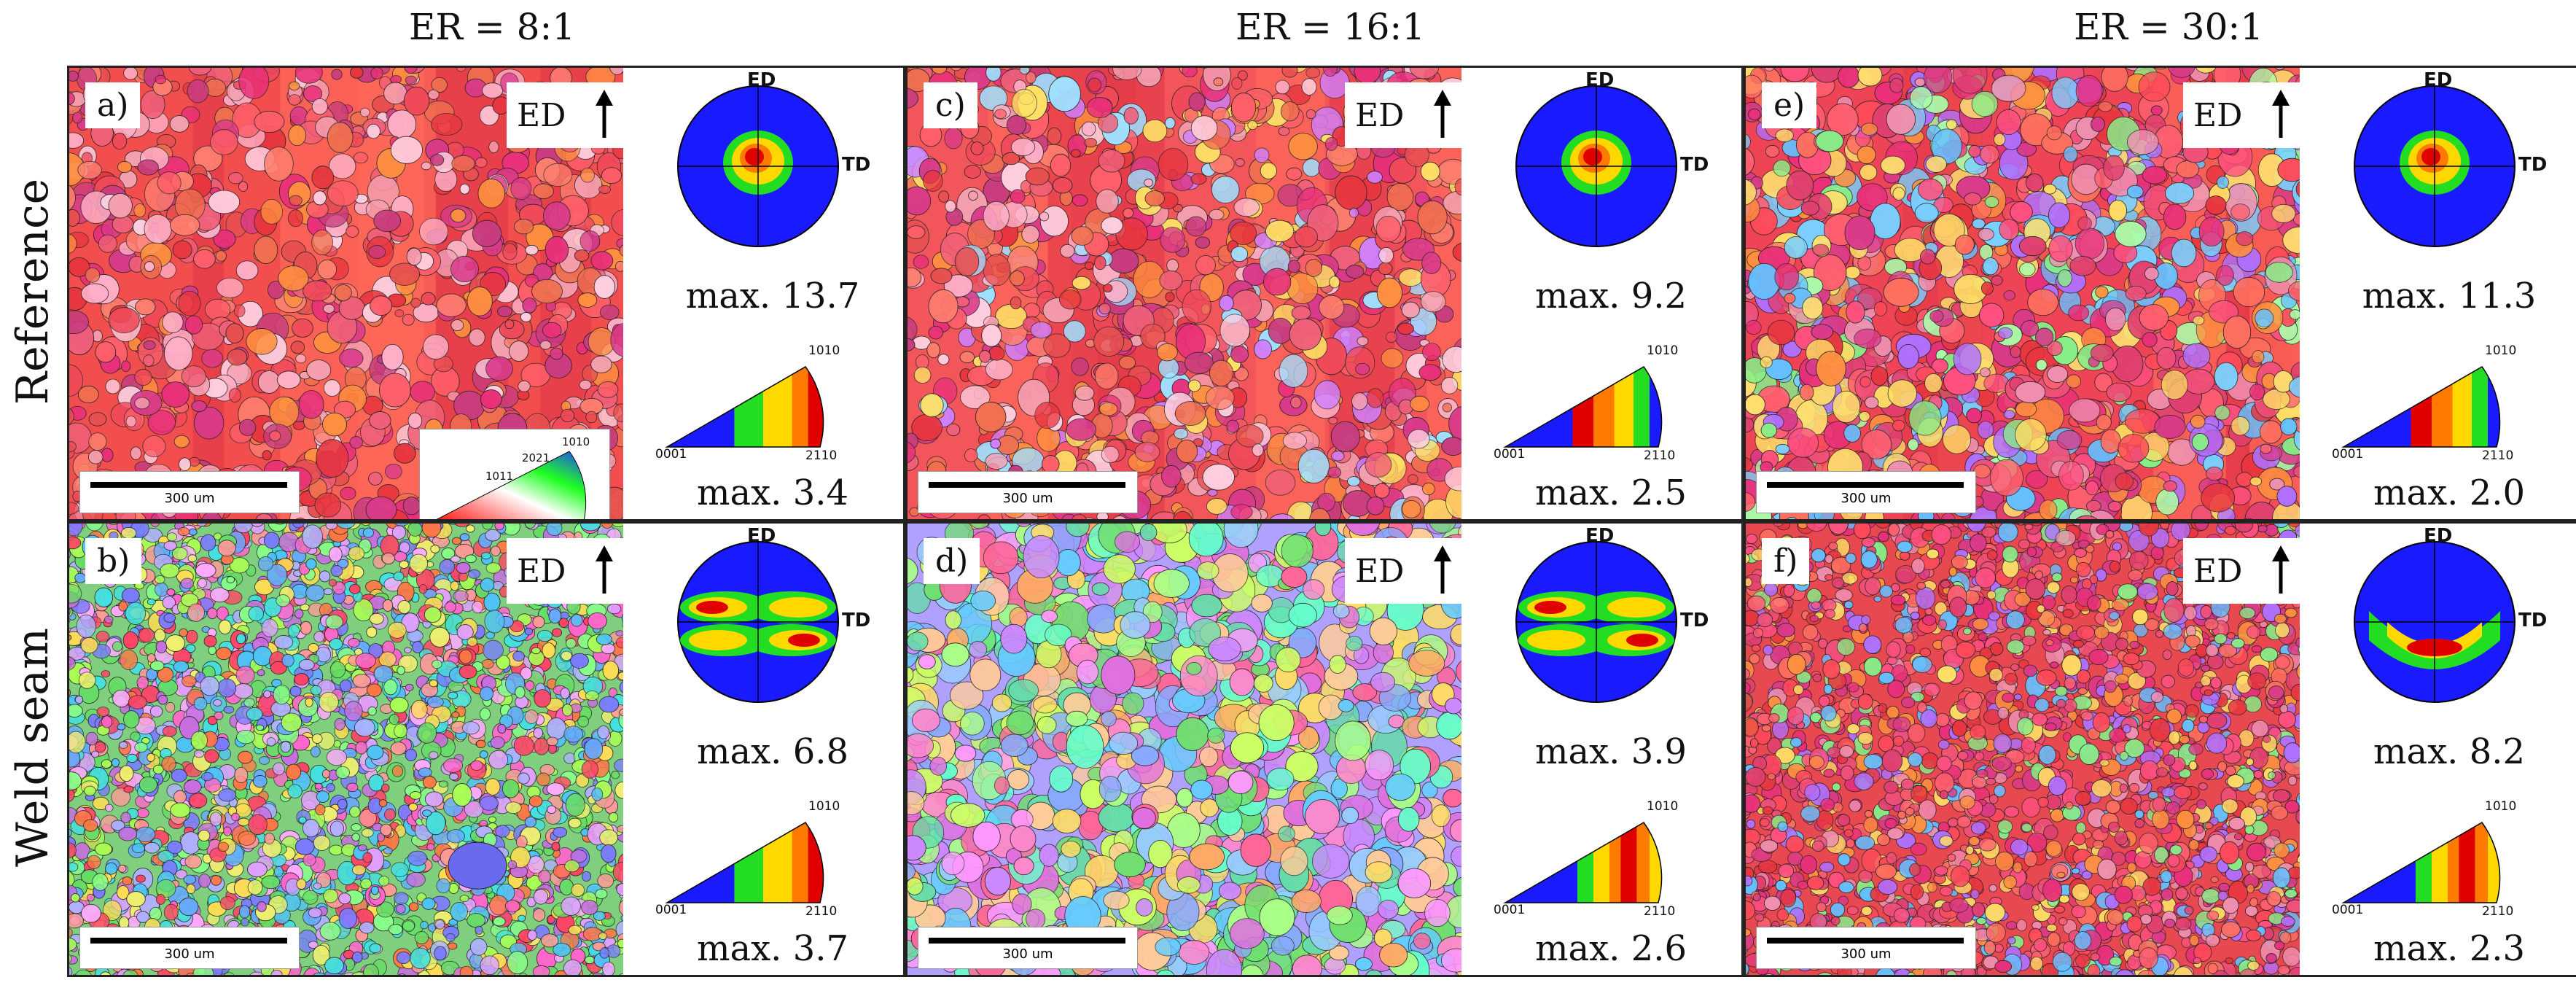  Describe the element at coordinates (950, 105) in the screenshot. I see `panel-letter: c)` at that location.